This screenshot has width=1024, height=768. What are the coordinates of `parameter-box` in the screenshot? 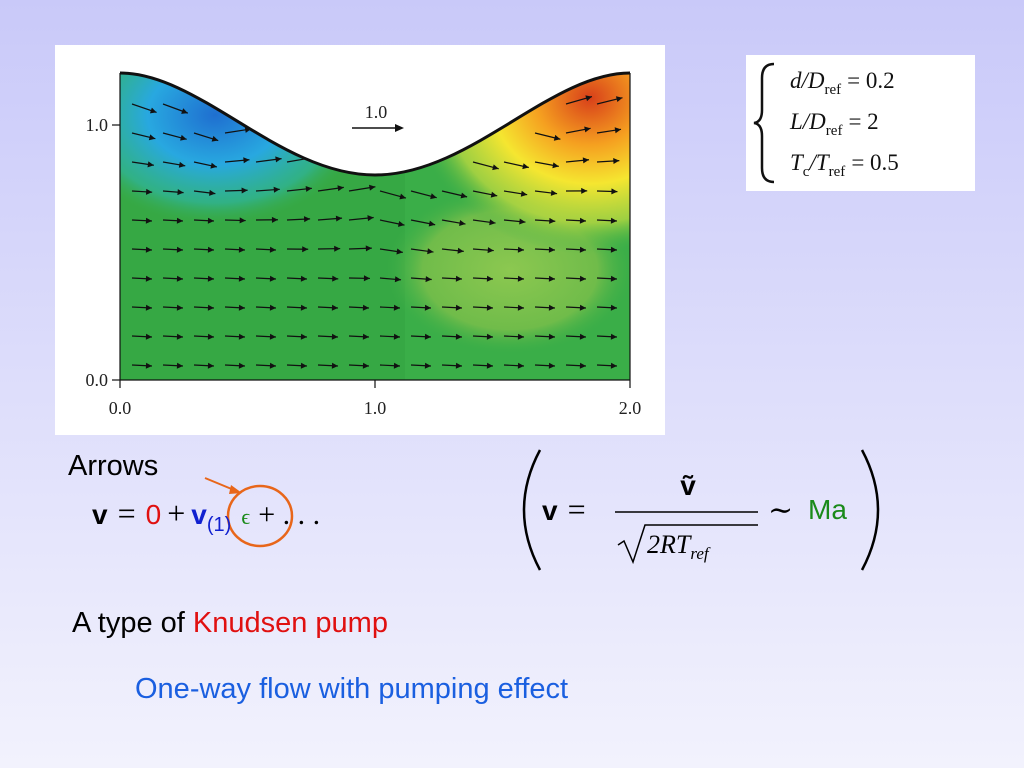 It's located at (860, 123).